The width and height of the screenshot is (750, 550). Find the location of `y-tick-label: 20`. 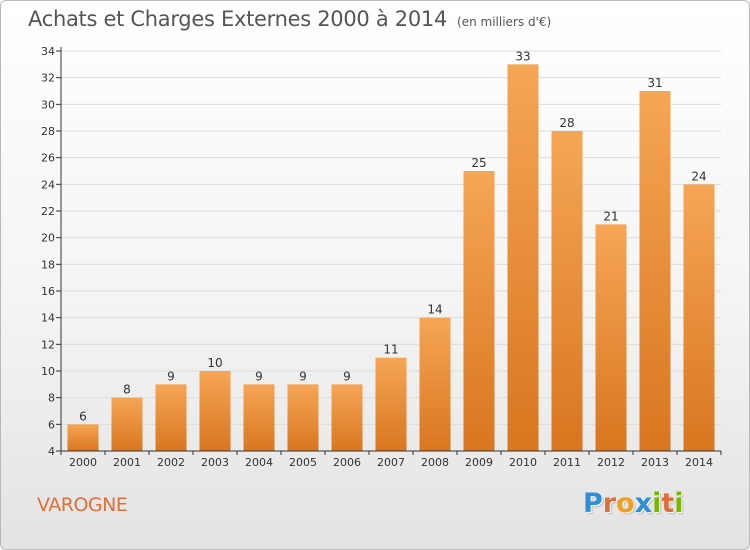

y-tick-label: 20 is located at coordinates (48, 238).